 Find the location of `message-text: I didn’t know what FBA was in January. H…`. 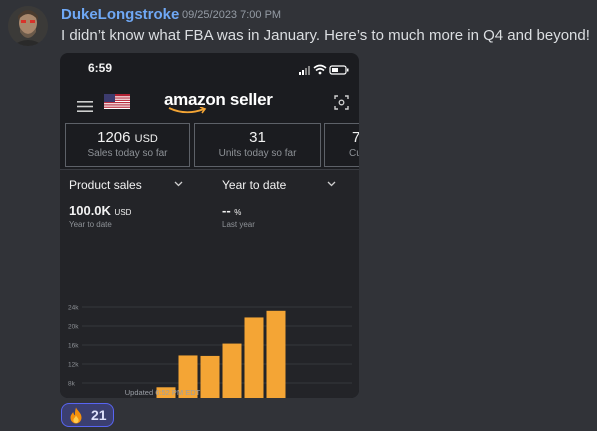

message-text: I didn’t know what FBA was in January. H… is located at coordinates (325, 35).